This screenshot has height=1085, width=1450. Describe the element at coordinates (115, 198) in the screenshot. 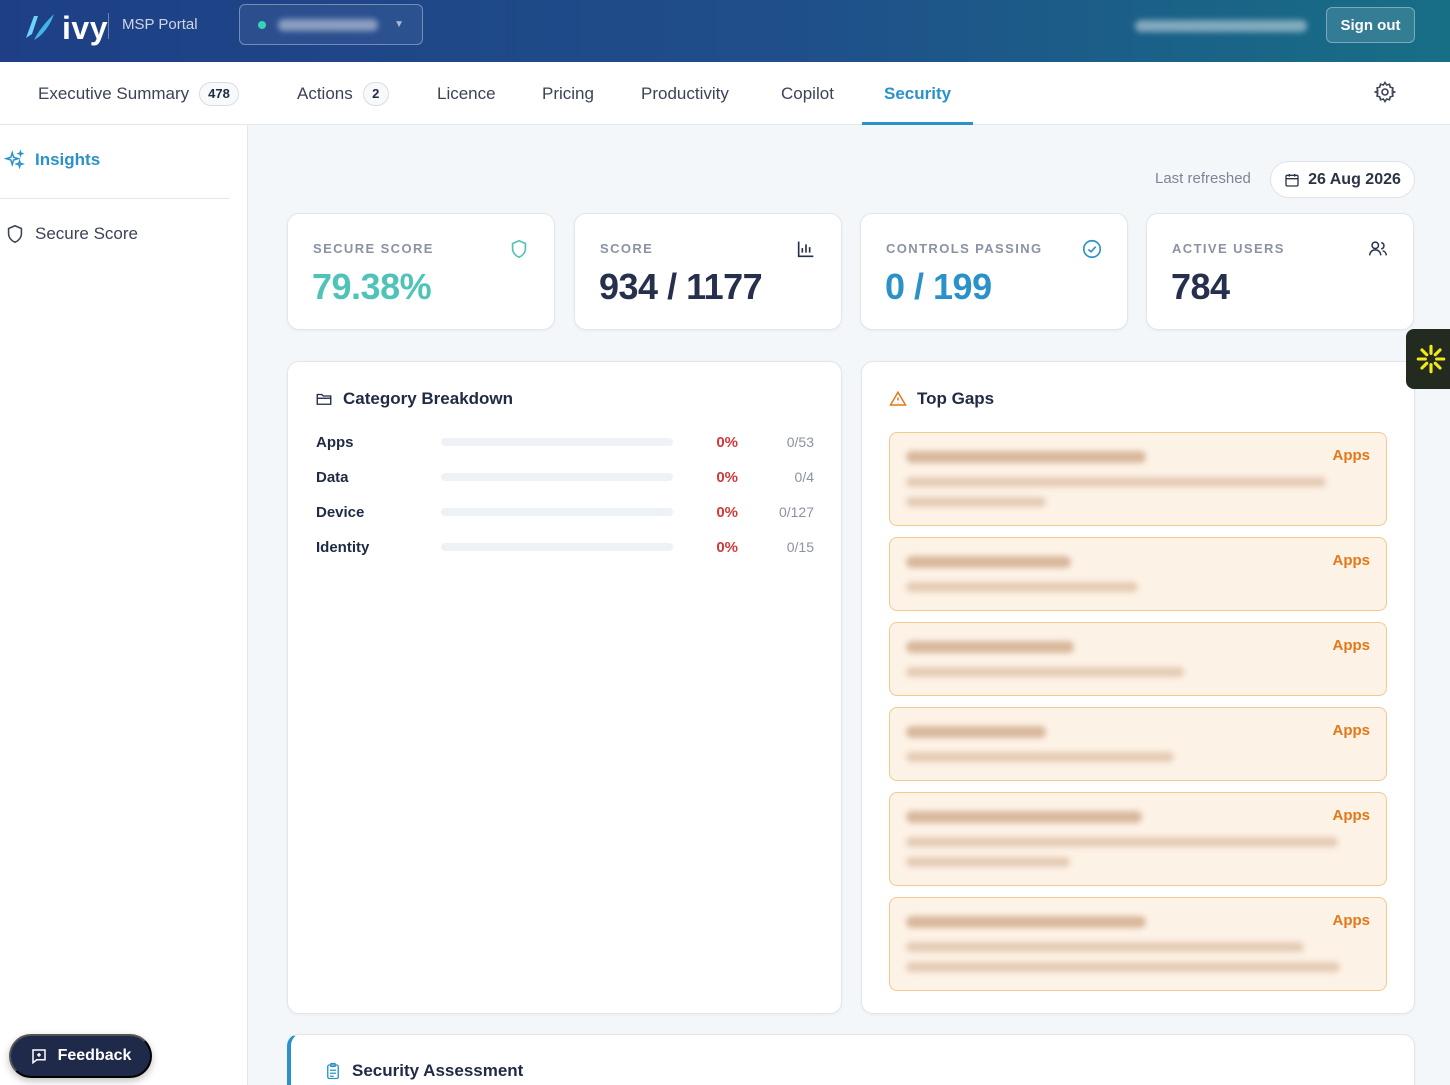

I see `sidebar-divider` at that location.